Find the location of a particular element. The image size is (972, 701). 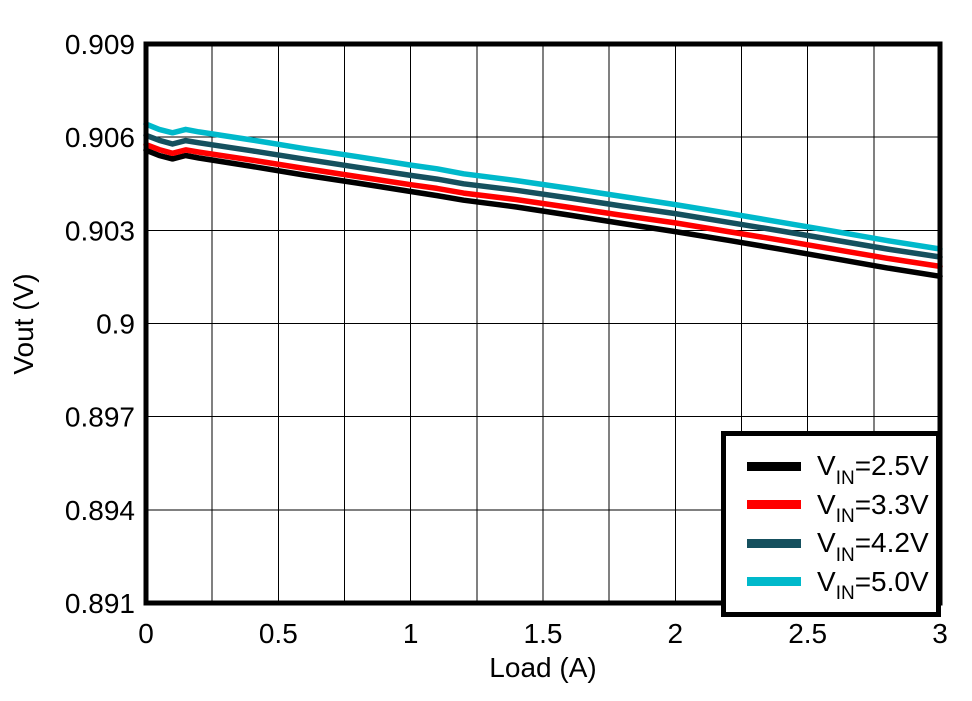

y-tick-label: 0.894 is located at coordinates (100, 510).